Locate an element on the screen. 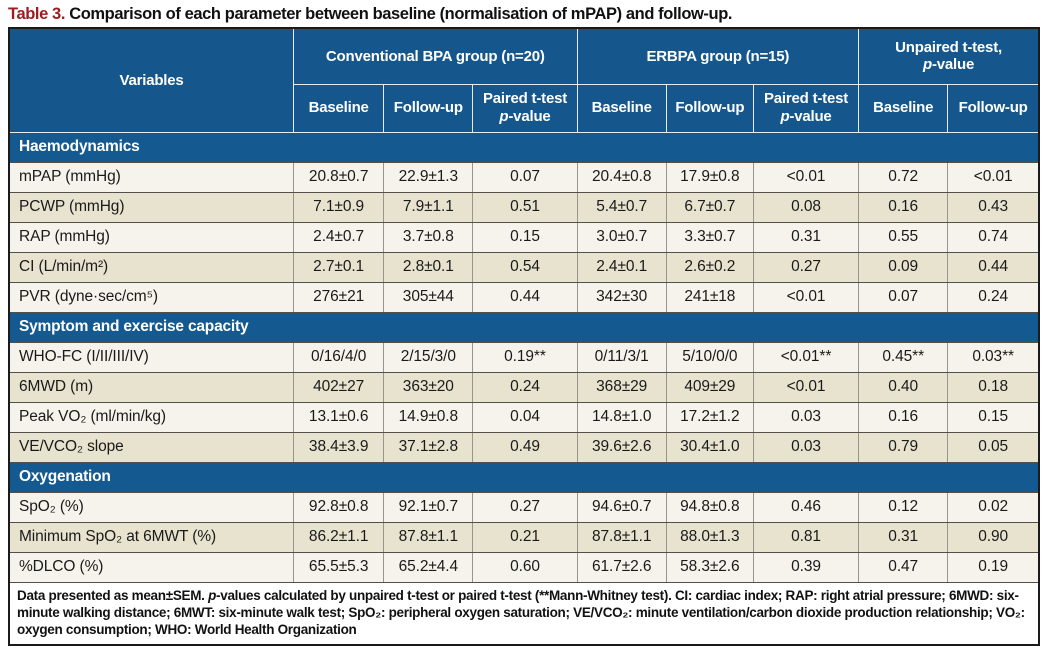  data-cell: 5/10/0/0 is located at coordinates (709, 357).